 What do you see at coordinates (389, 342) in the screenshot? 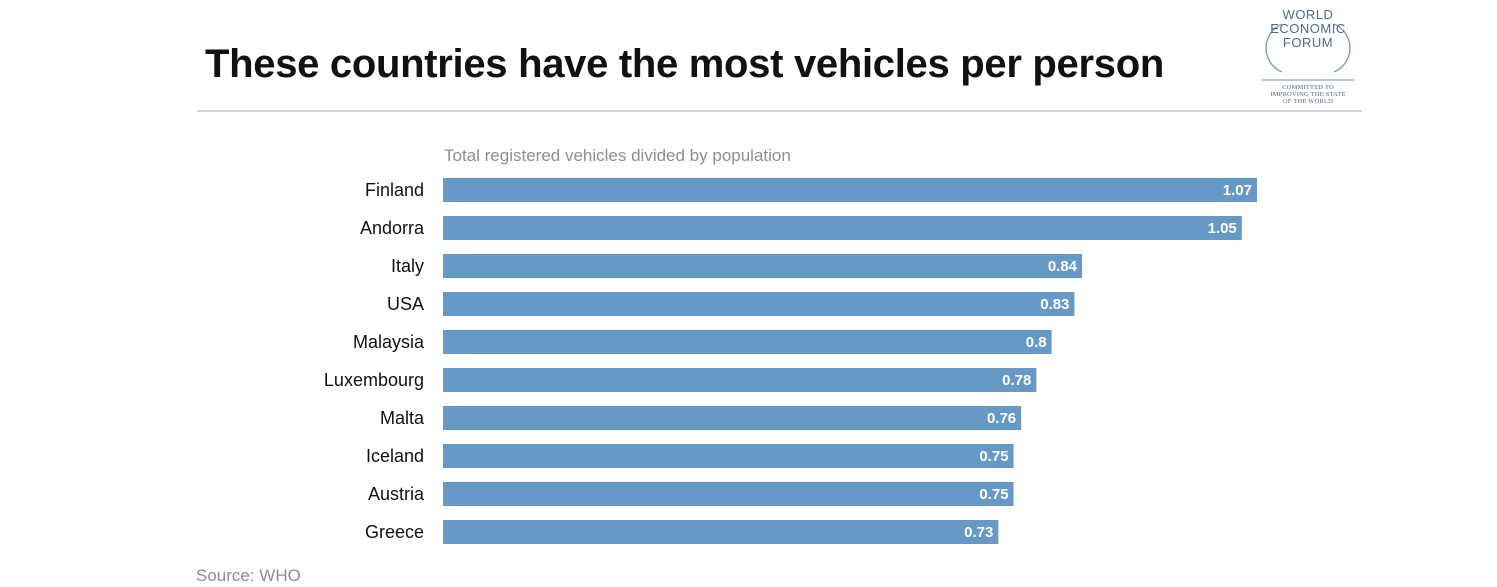
I see `category-label: Malaysia` at bounding box center [389, 342].